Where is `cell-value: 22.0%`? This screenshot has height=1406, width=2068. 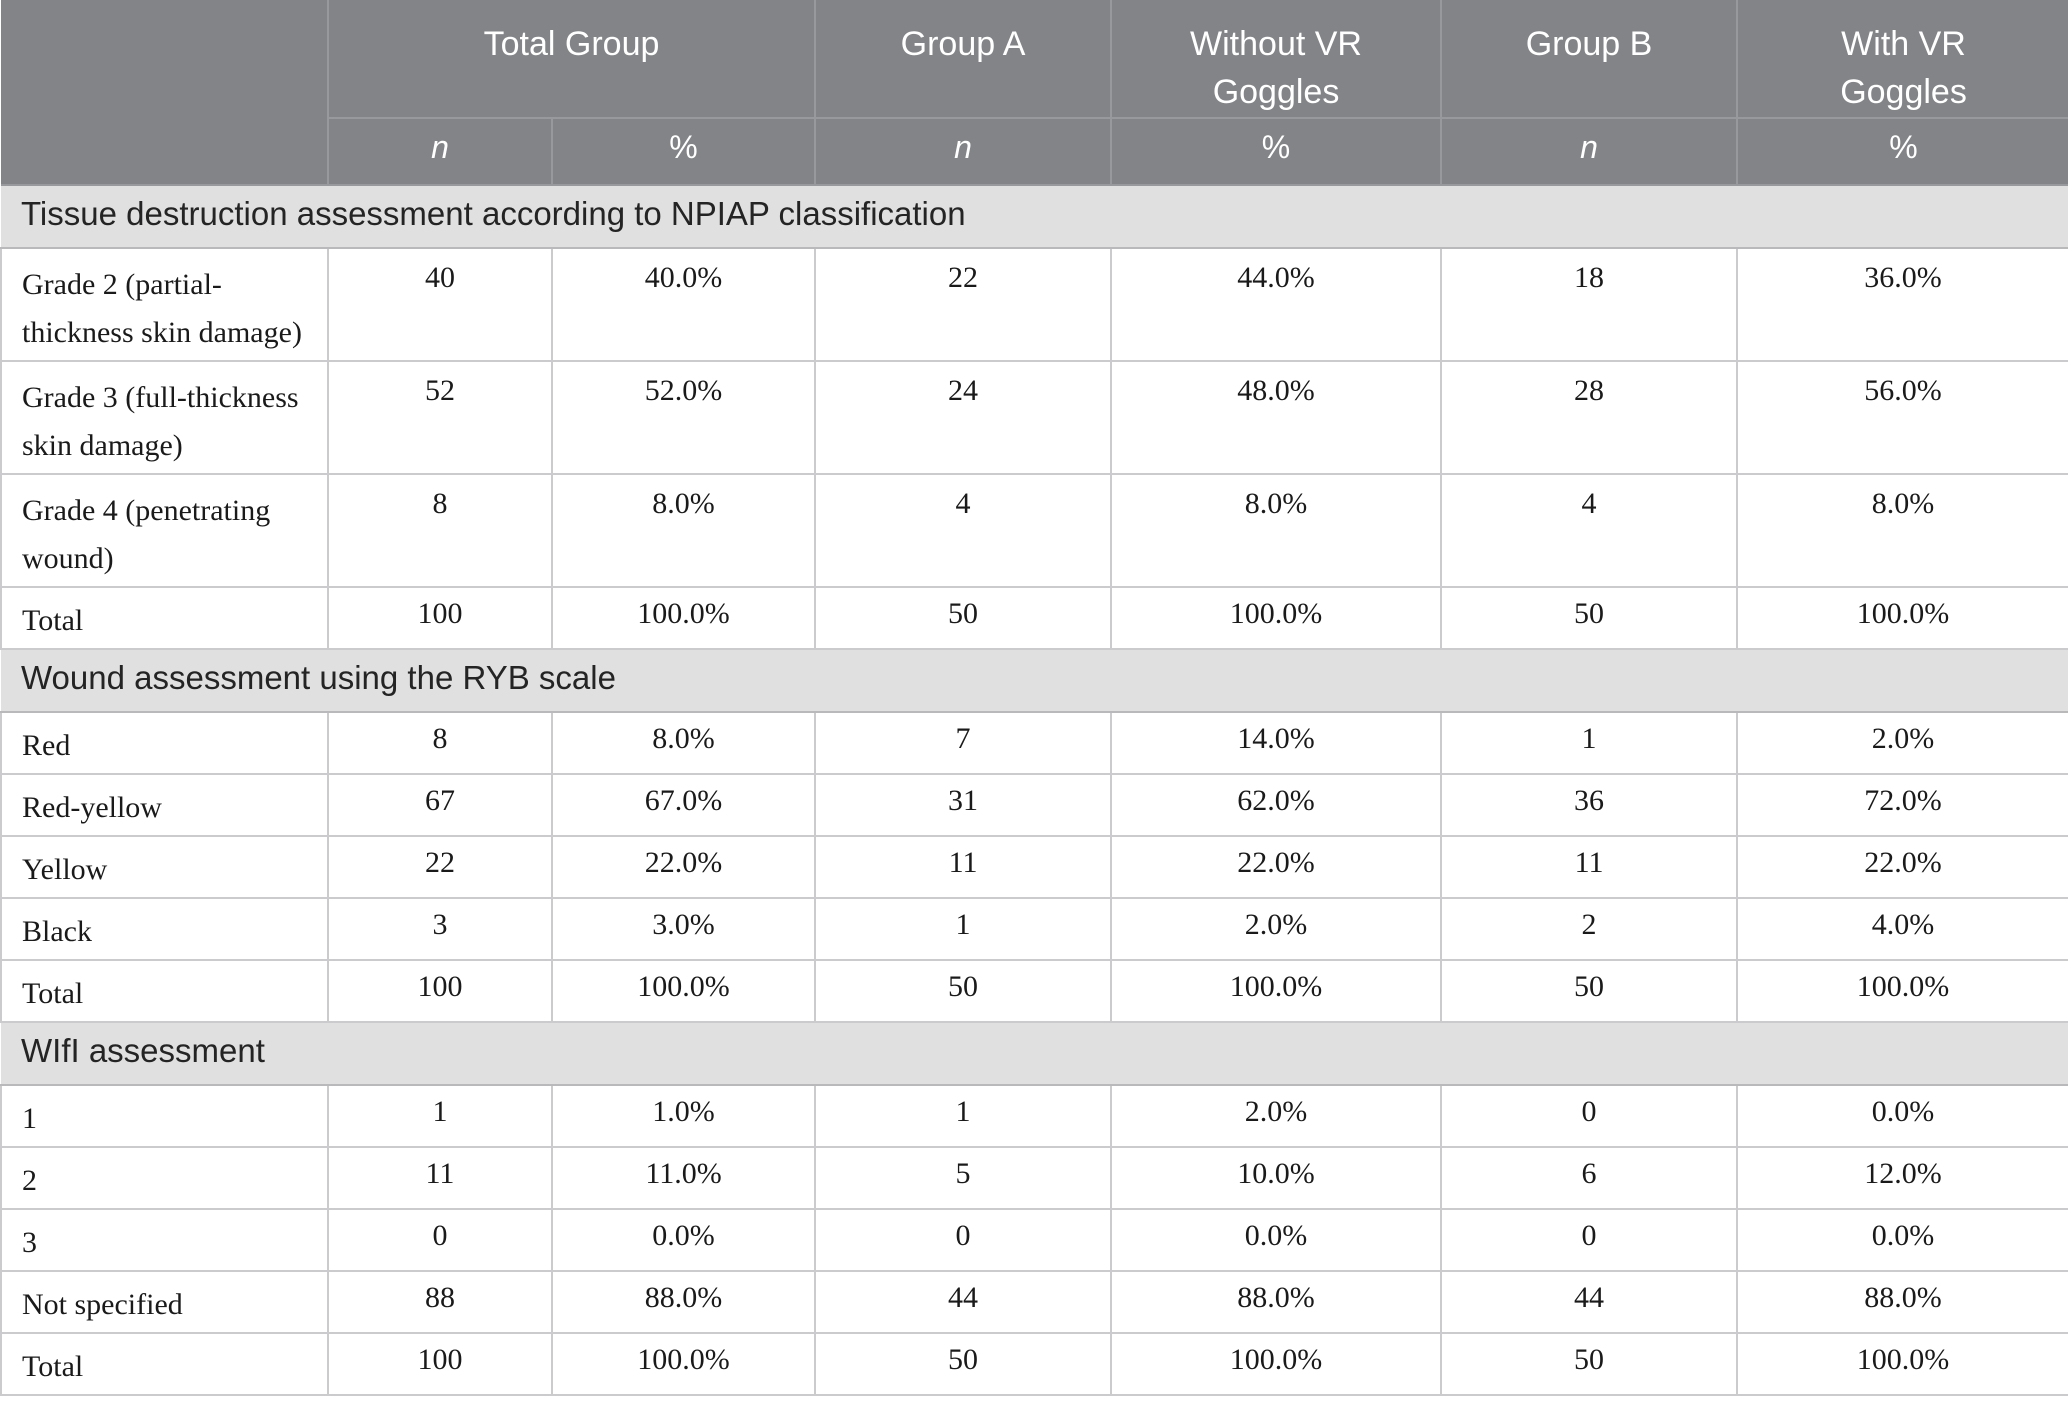
cell-value: 22.0% is located at coordinates (1902, 866).